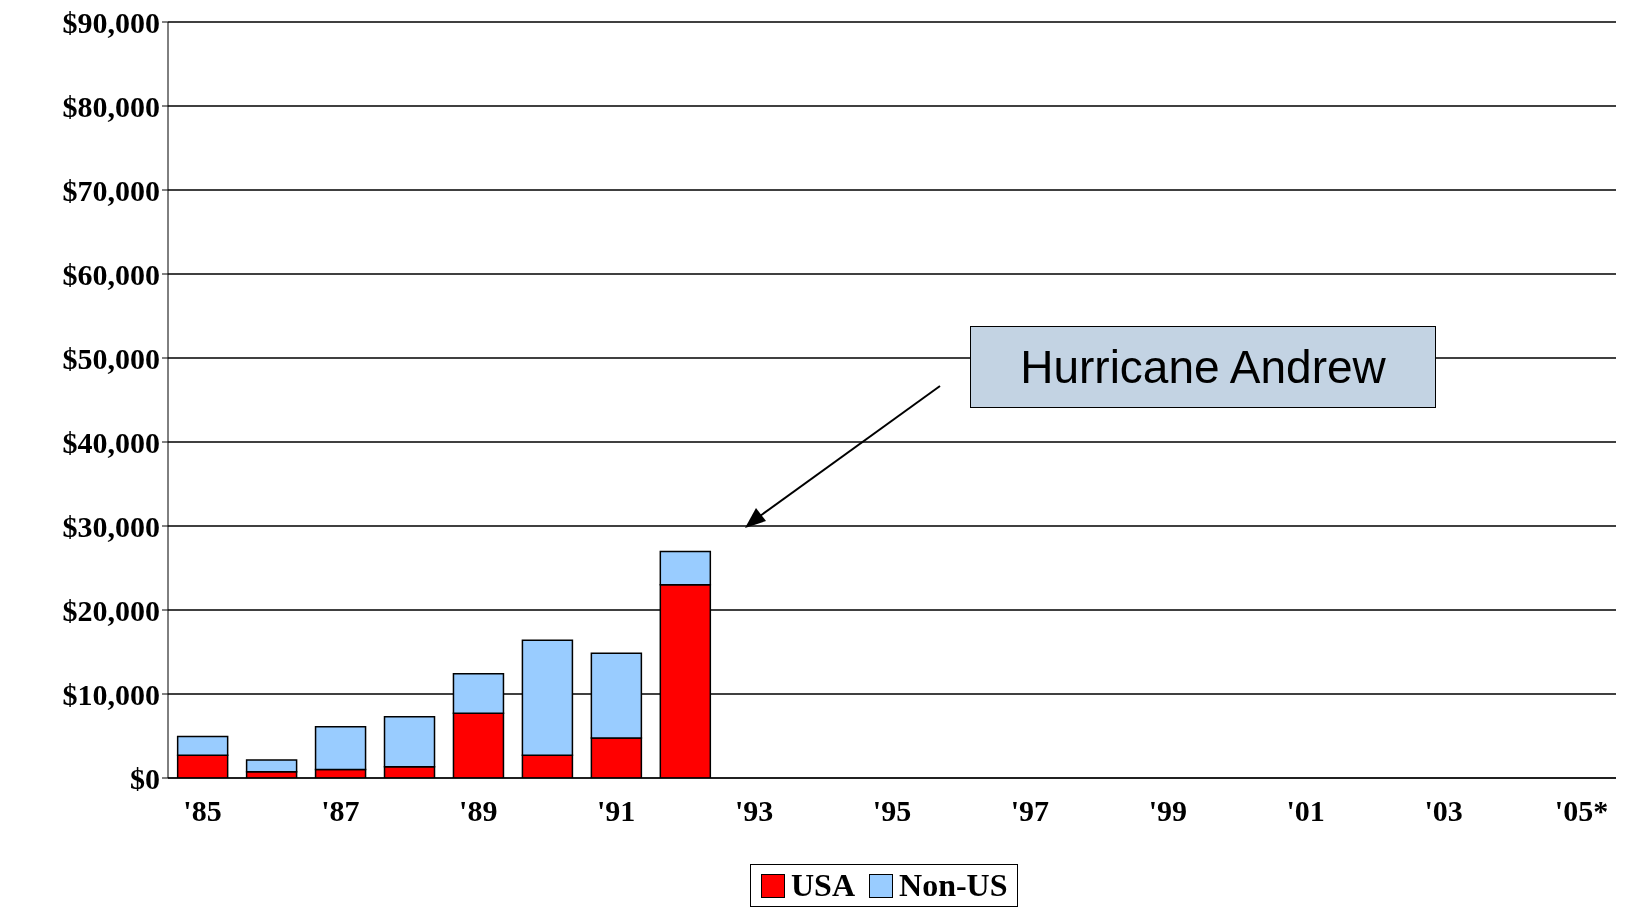  Describe the element at coordinates (1581, 811) in the screenshot. I see `x-tick-label: '05*` at that location.